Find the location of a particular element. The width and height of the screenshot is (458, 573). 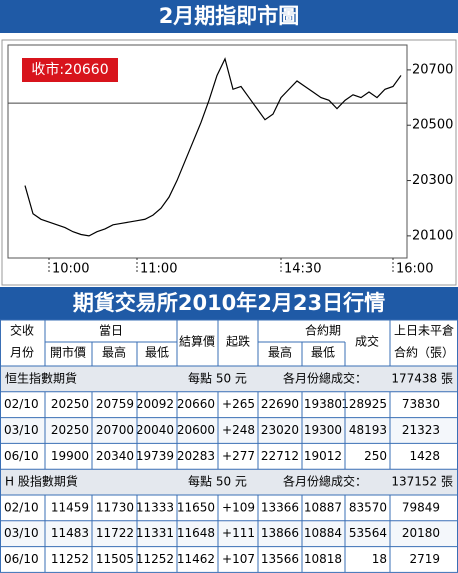

table-cell: 20092 is located at coordinates (155, 404).